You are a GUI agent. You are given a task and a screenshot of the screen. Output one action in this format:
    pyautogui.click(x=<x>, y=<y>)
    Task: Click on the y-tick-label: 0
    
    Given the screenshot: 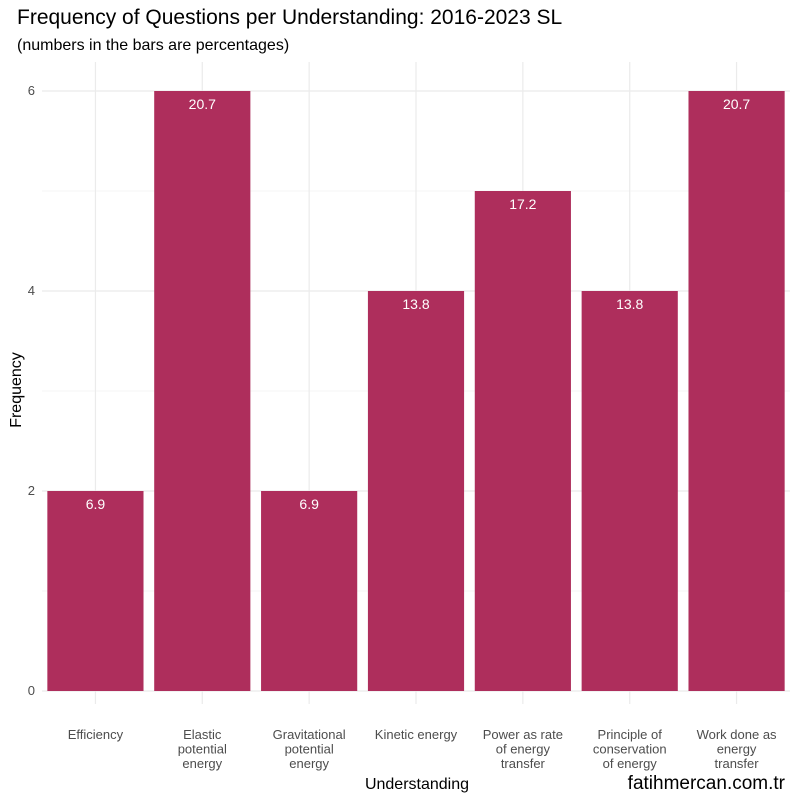 What is the action you would take?
    pyautogui.click(x=31, y=690)
    